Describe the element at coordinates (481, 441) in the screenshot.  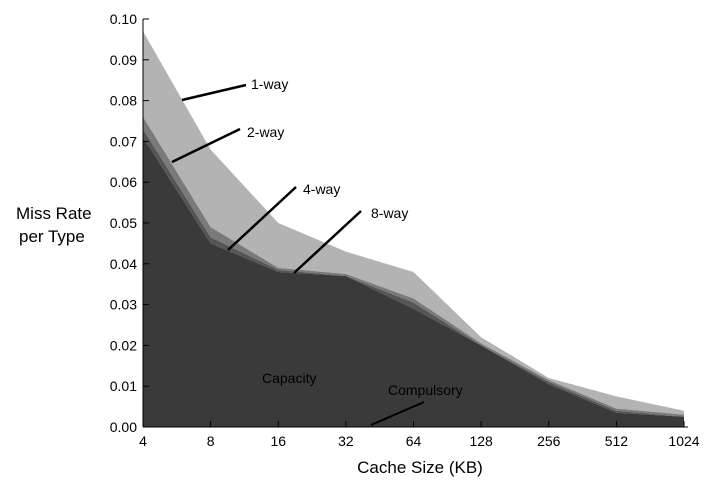
I see `x-tick-label: 128` at that location.